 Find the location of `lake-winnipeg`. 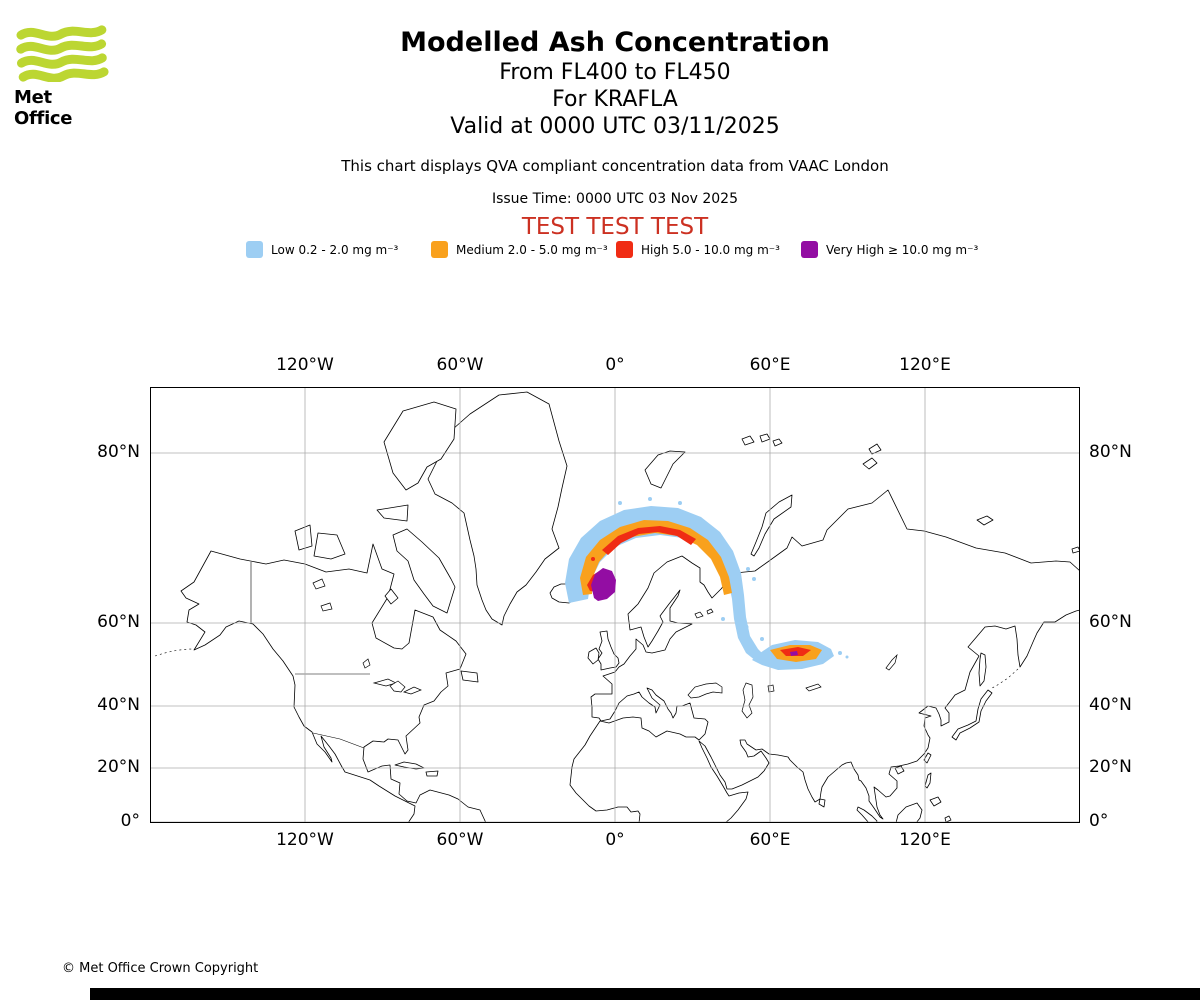

lake-winnipeg is located at coordinates (366, 663).